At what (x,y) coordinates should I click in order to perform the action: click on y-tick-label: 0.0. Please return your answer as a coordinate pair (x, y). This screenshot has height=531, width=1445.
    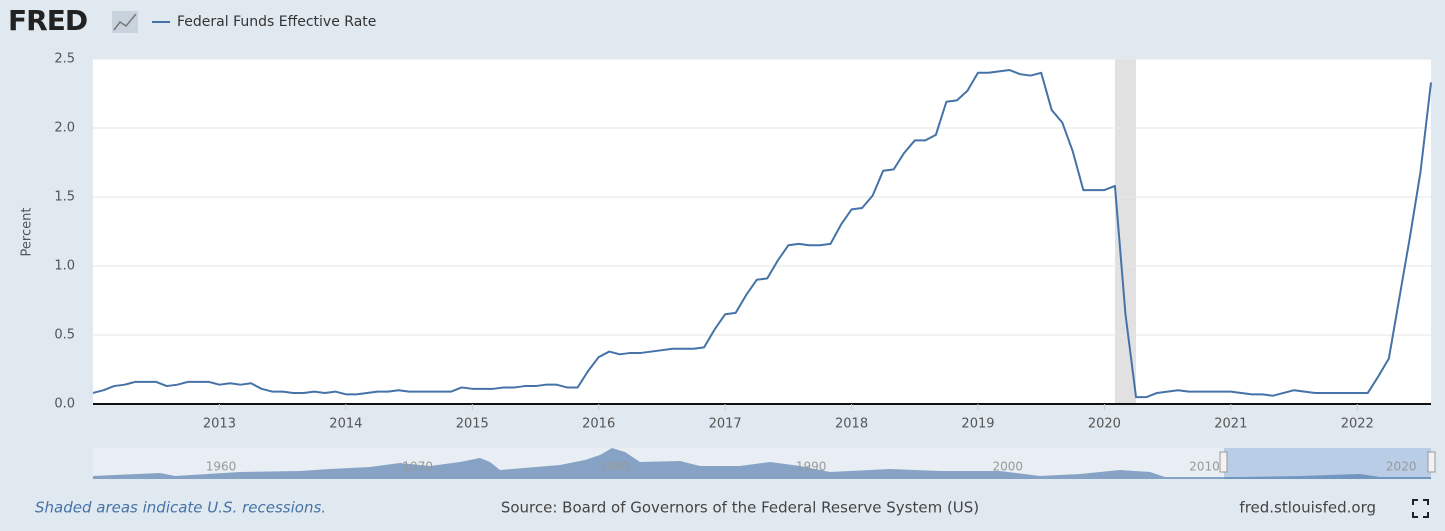
    Looking at the image, I should click on (64, 404).